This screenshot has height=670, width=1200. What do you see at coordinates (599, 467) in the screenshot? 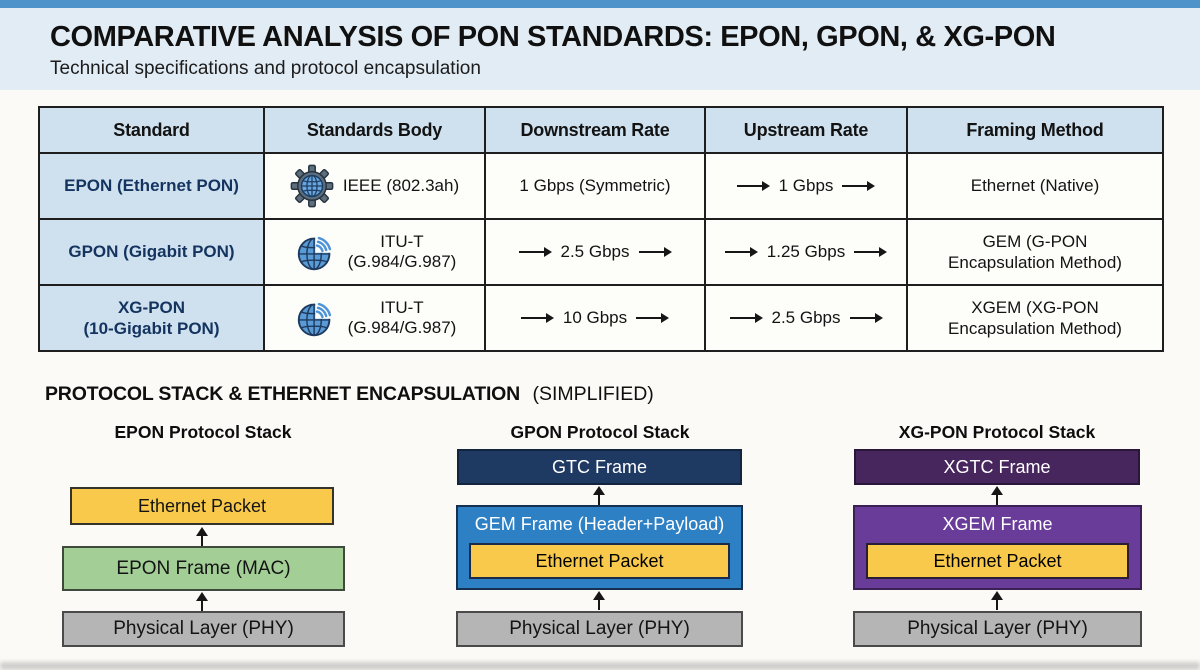
I see `gpon-gtc-frame-box: GTC Frame` at bounding box center [599, 467].